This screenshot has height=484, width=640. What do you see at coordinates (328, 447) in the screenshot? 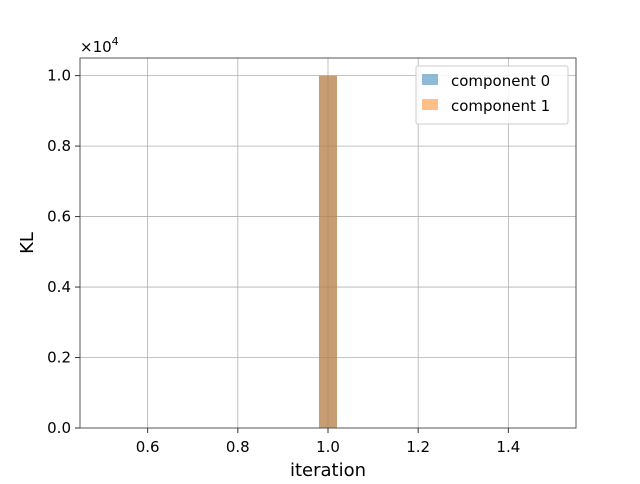
I see `x-tick-label: 1.0` at bounding box center [328, 447].